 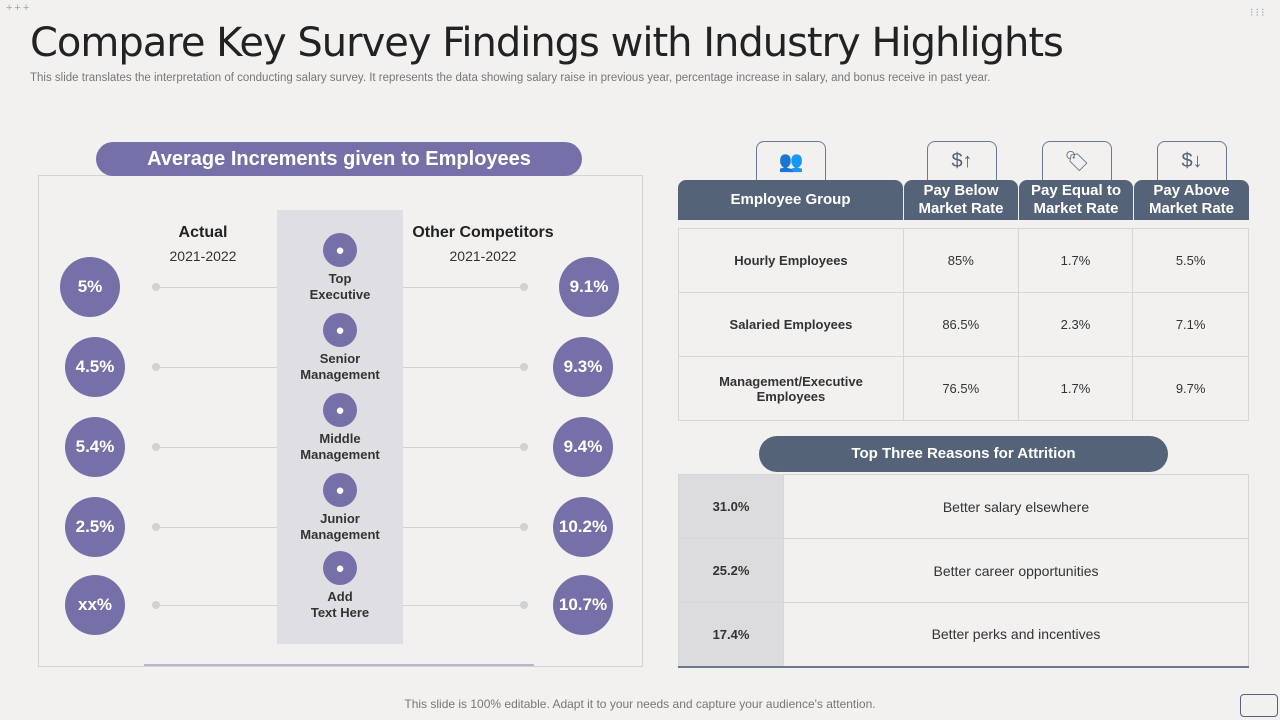 What do you see at coordinates (960, 324) in the screenshot?
I see `table-cell: 86.5%` at bounding box center [960, 324].